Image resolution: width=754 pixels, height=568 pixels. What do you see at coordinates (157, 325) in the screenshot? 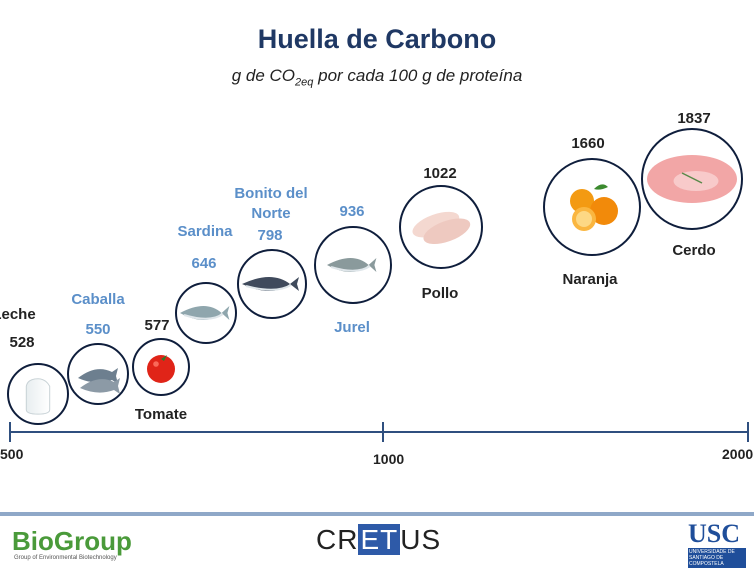
I see `point-value-label: 577` at bounding box center [157, 325].